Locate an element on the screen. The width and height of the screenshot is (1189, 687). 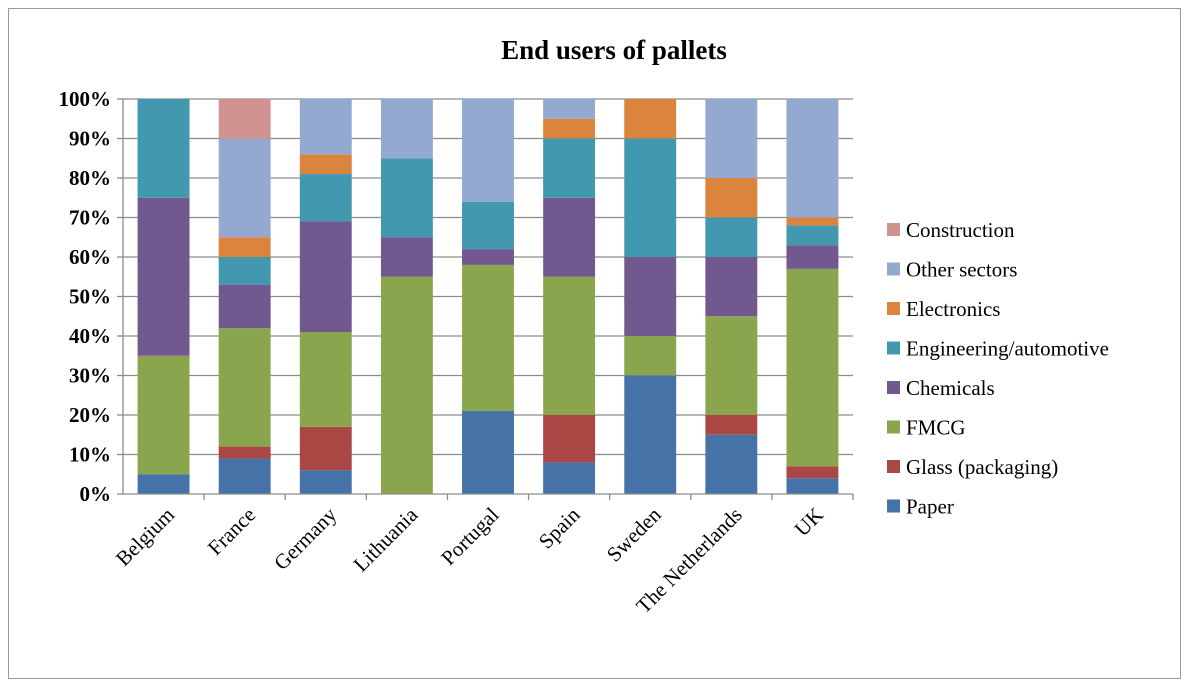
y-tick-label: 20% is located at coordinates (90, 415).